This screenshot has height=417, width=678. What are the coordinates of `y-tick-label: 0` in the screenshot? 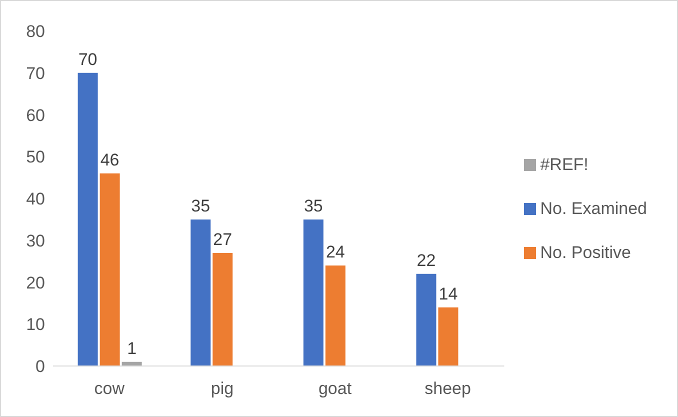 It's located at (40, 366).